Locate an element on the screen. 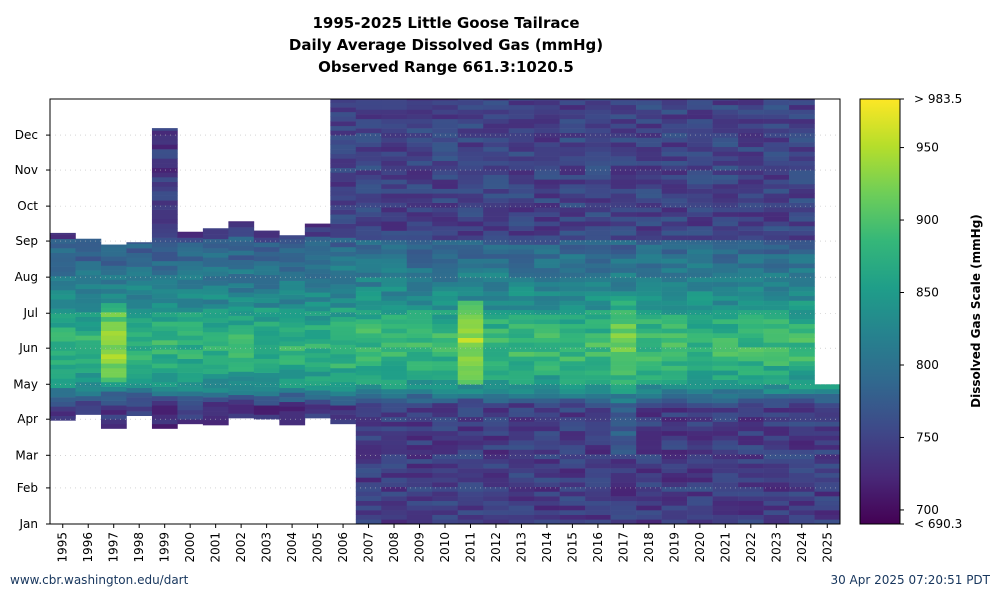 This screenshot has height=600, width=1000. x-tick-label: 2012 is located at coordinates (496, 547).